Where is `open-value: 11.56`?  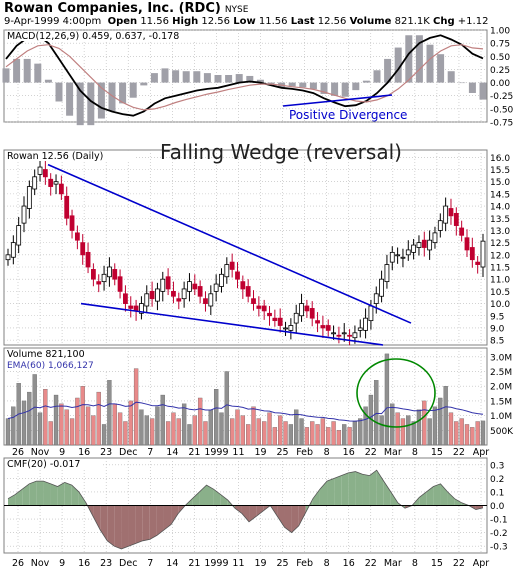 open-value: 11.56 is located at coordinates (154, 21).